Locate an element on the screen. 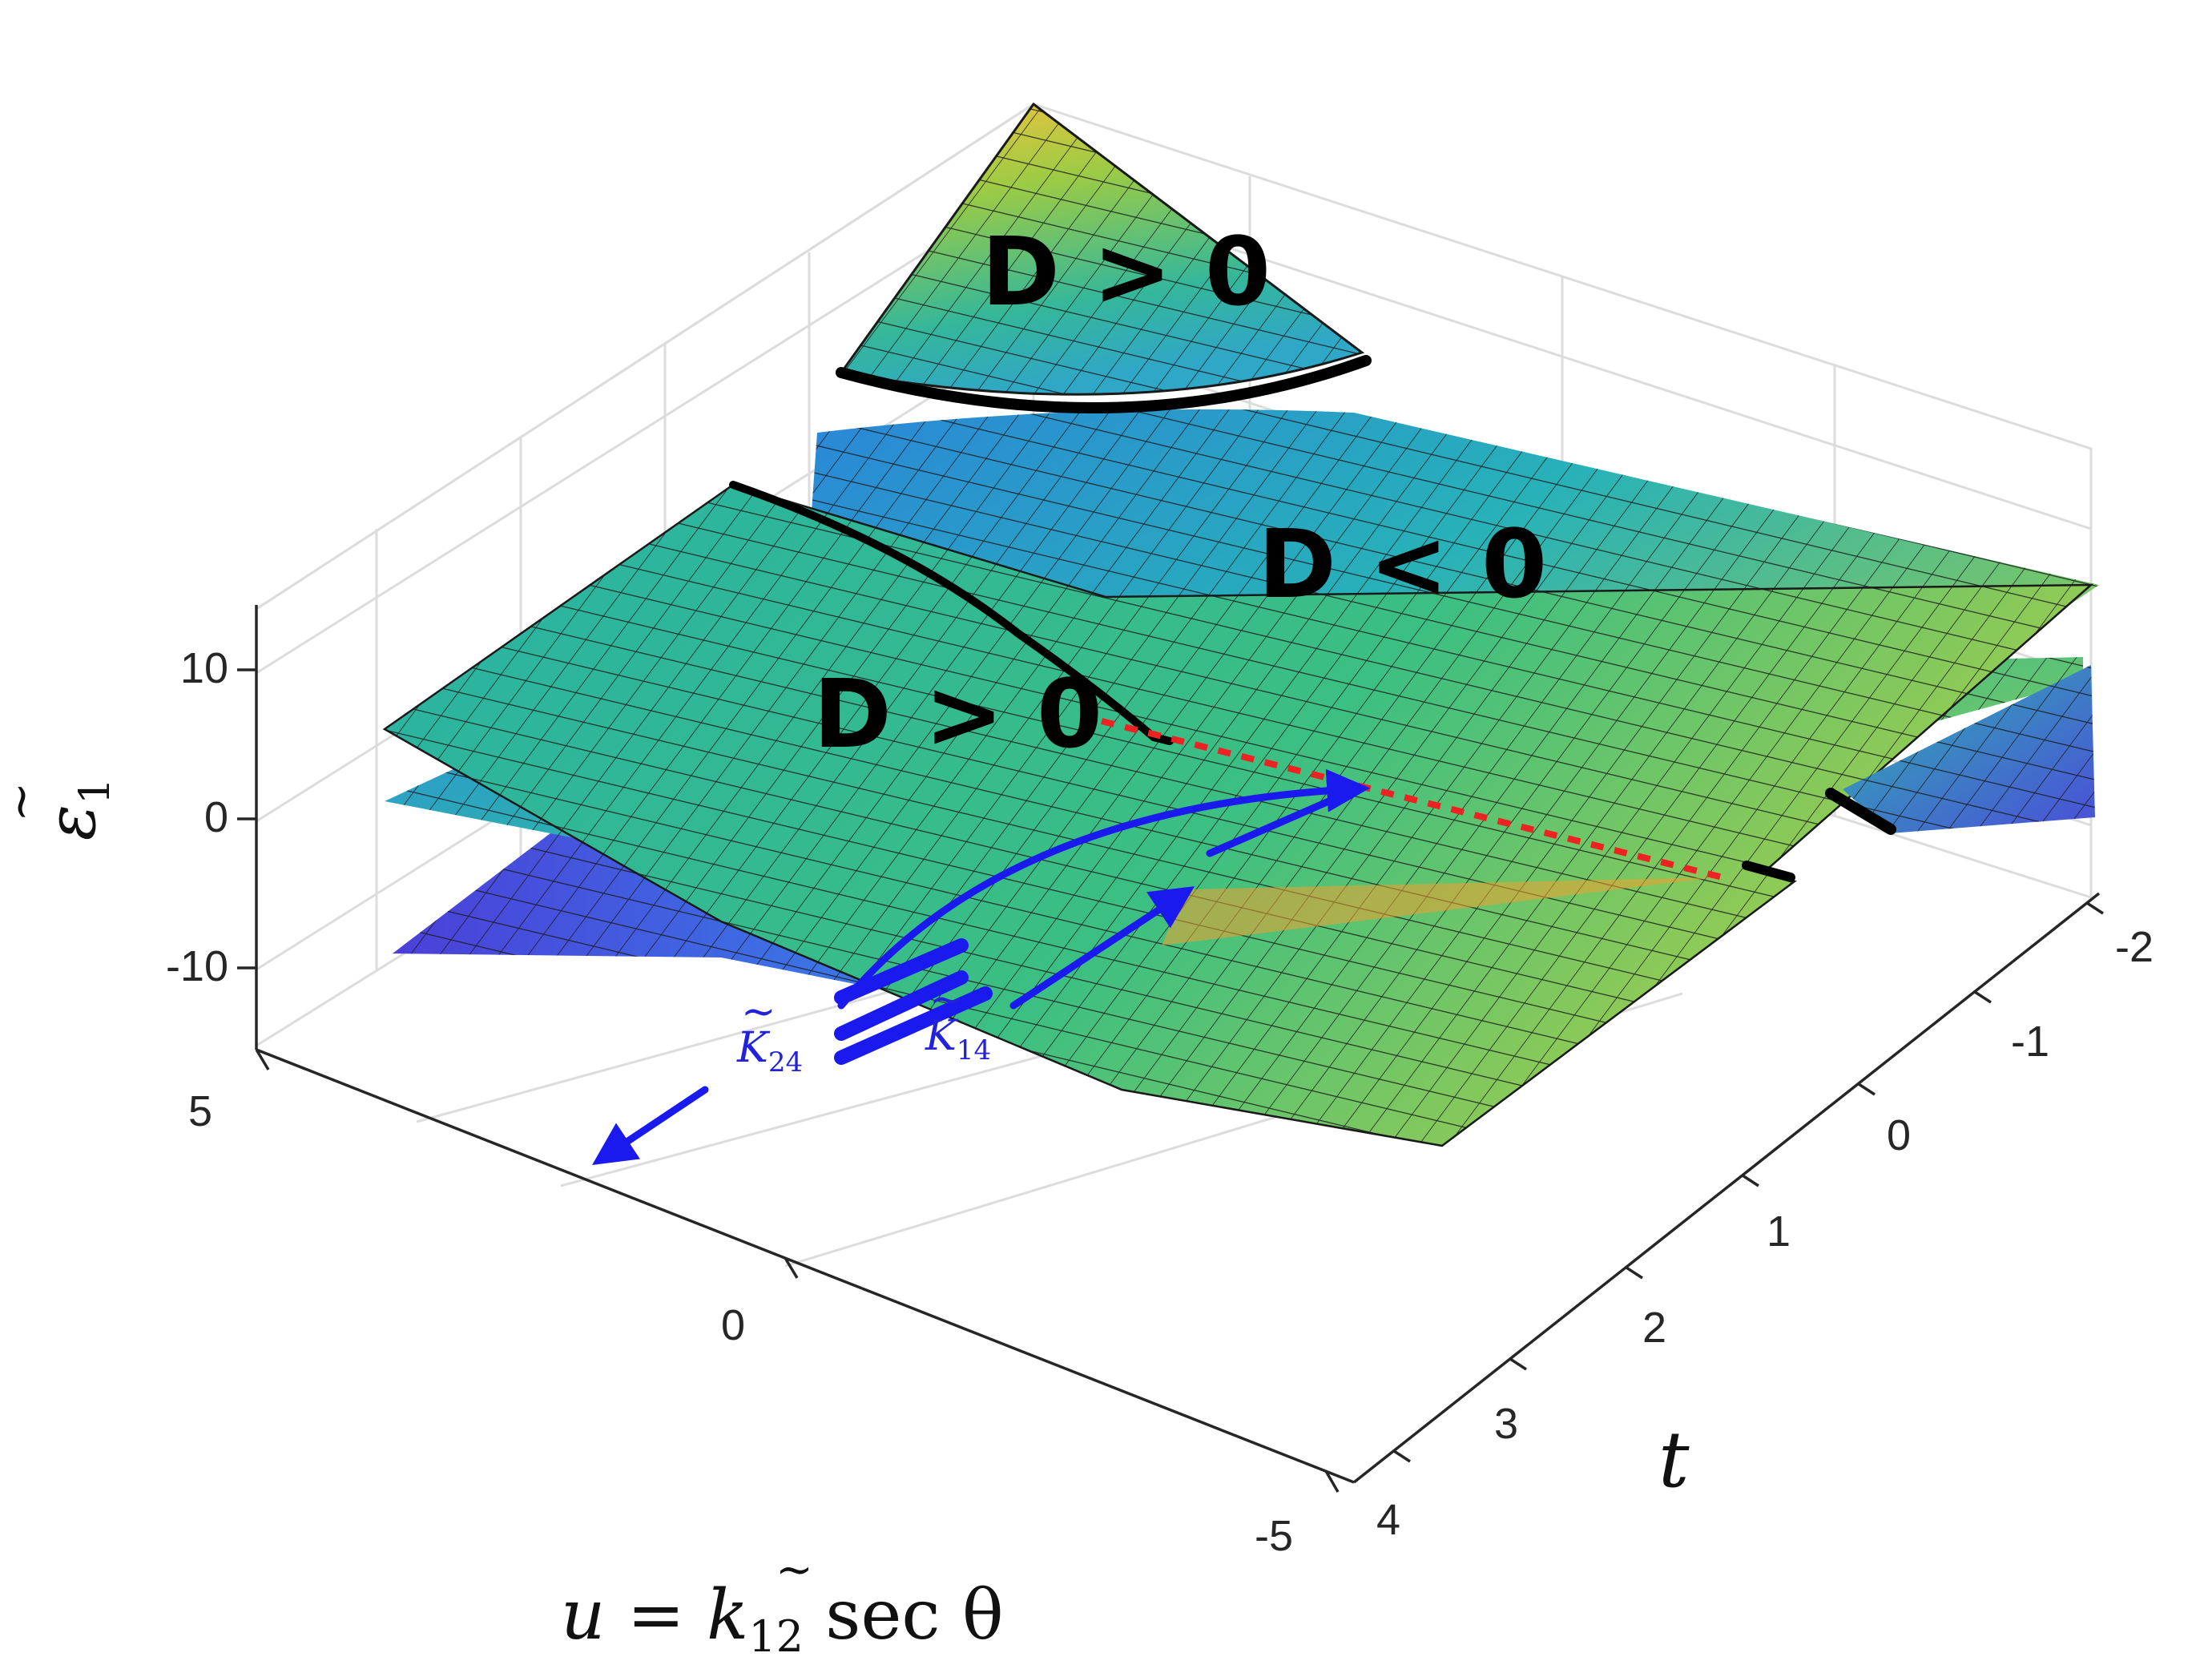 This screenshot has width=2212, height=1669. k24-label: K24 is located at coordinates (769, 1051).